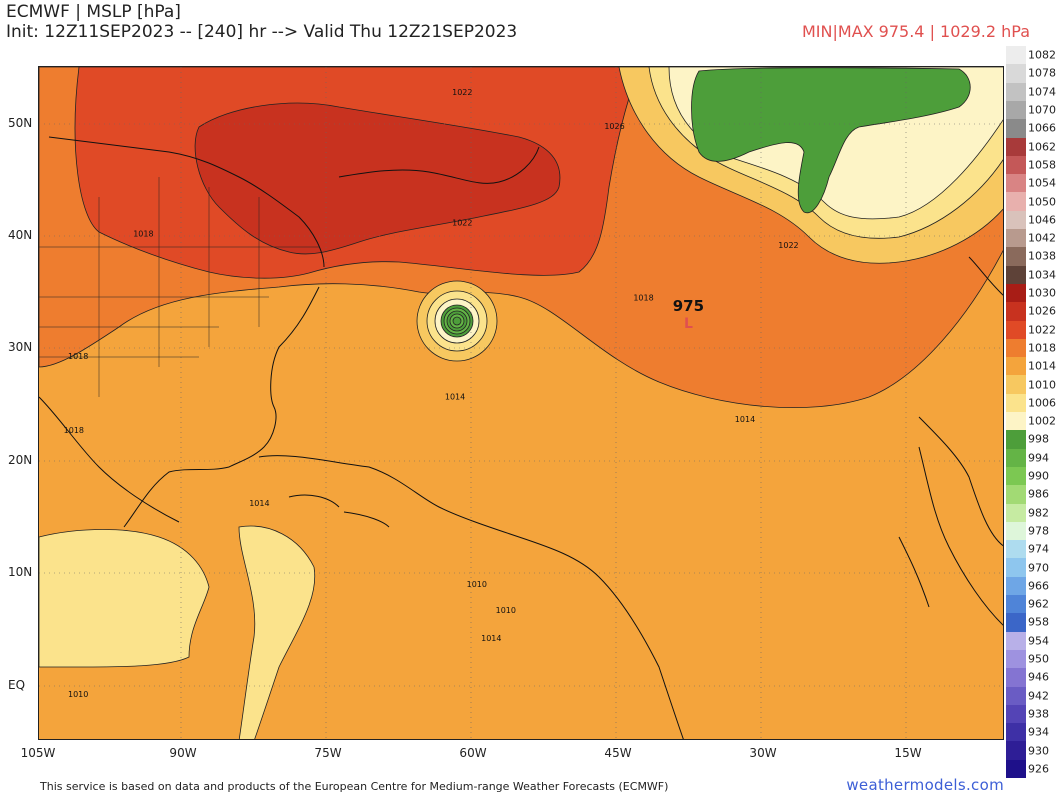 The image size is (1062, 800). Describe the element at coordinates (1038, 641) in the screenshot. I see `colorbar-level-label: 954` at that location.